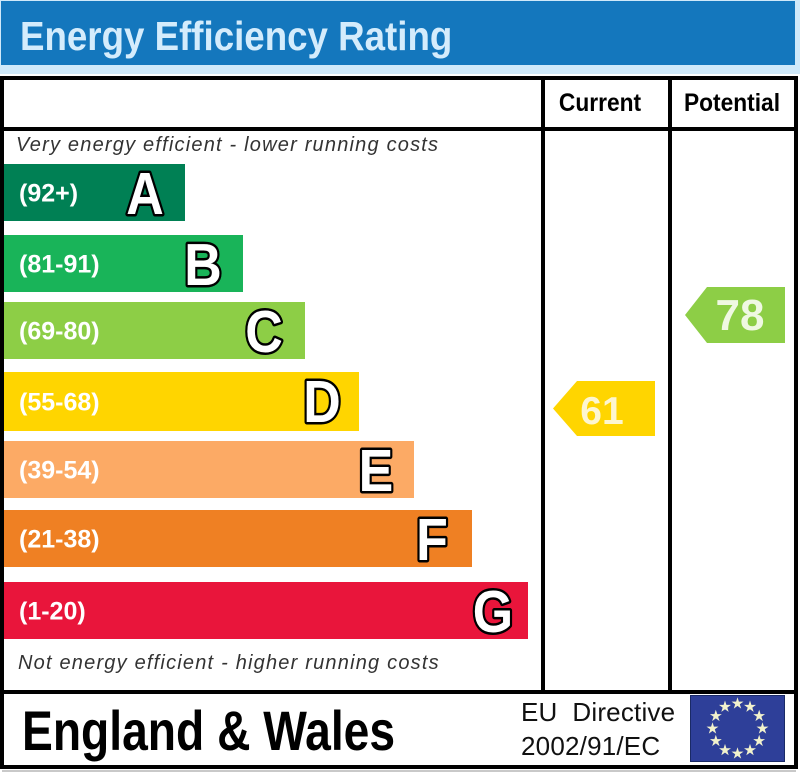 Image resolution: width=800 pixels, height=776 pixels. What do you see at coordinates (601, 411) in the screenshot?
I see `svg-text: 61` at bounding box center [601, 411].